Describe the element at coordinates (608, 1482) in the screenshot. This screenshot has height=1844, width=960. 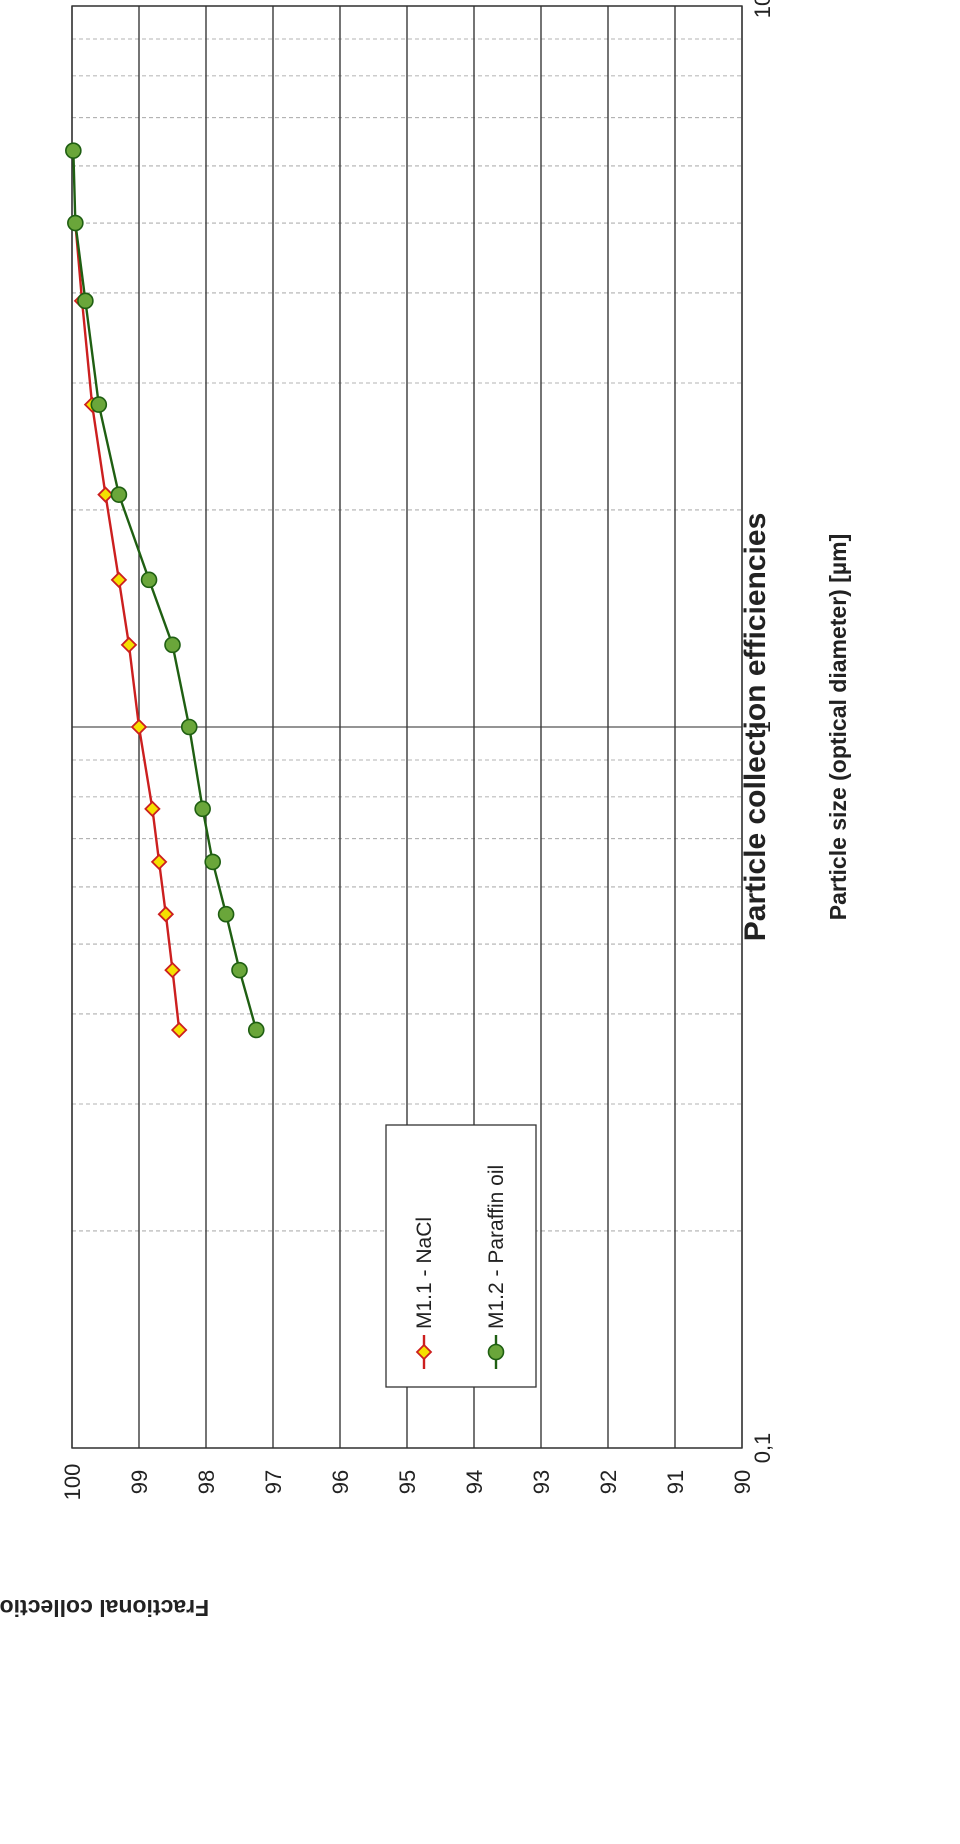
I see `y-tick-label: 92` at that location.